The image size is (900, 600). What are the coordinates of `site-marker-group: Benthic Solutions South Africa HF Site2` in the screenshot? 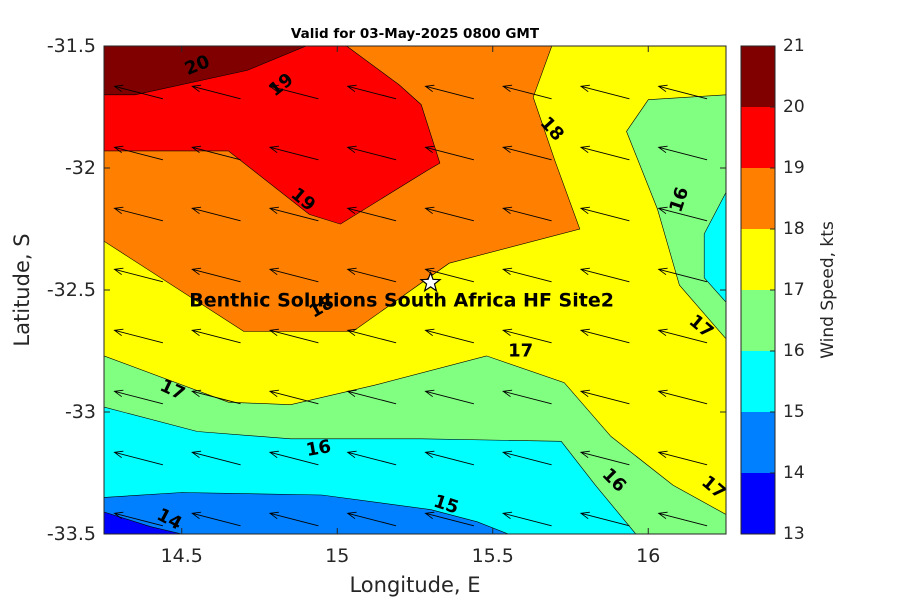 It's located at (401, 291).